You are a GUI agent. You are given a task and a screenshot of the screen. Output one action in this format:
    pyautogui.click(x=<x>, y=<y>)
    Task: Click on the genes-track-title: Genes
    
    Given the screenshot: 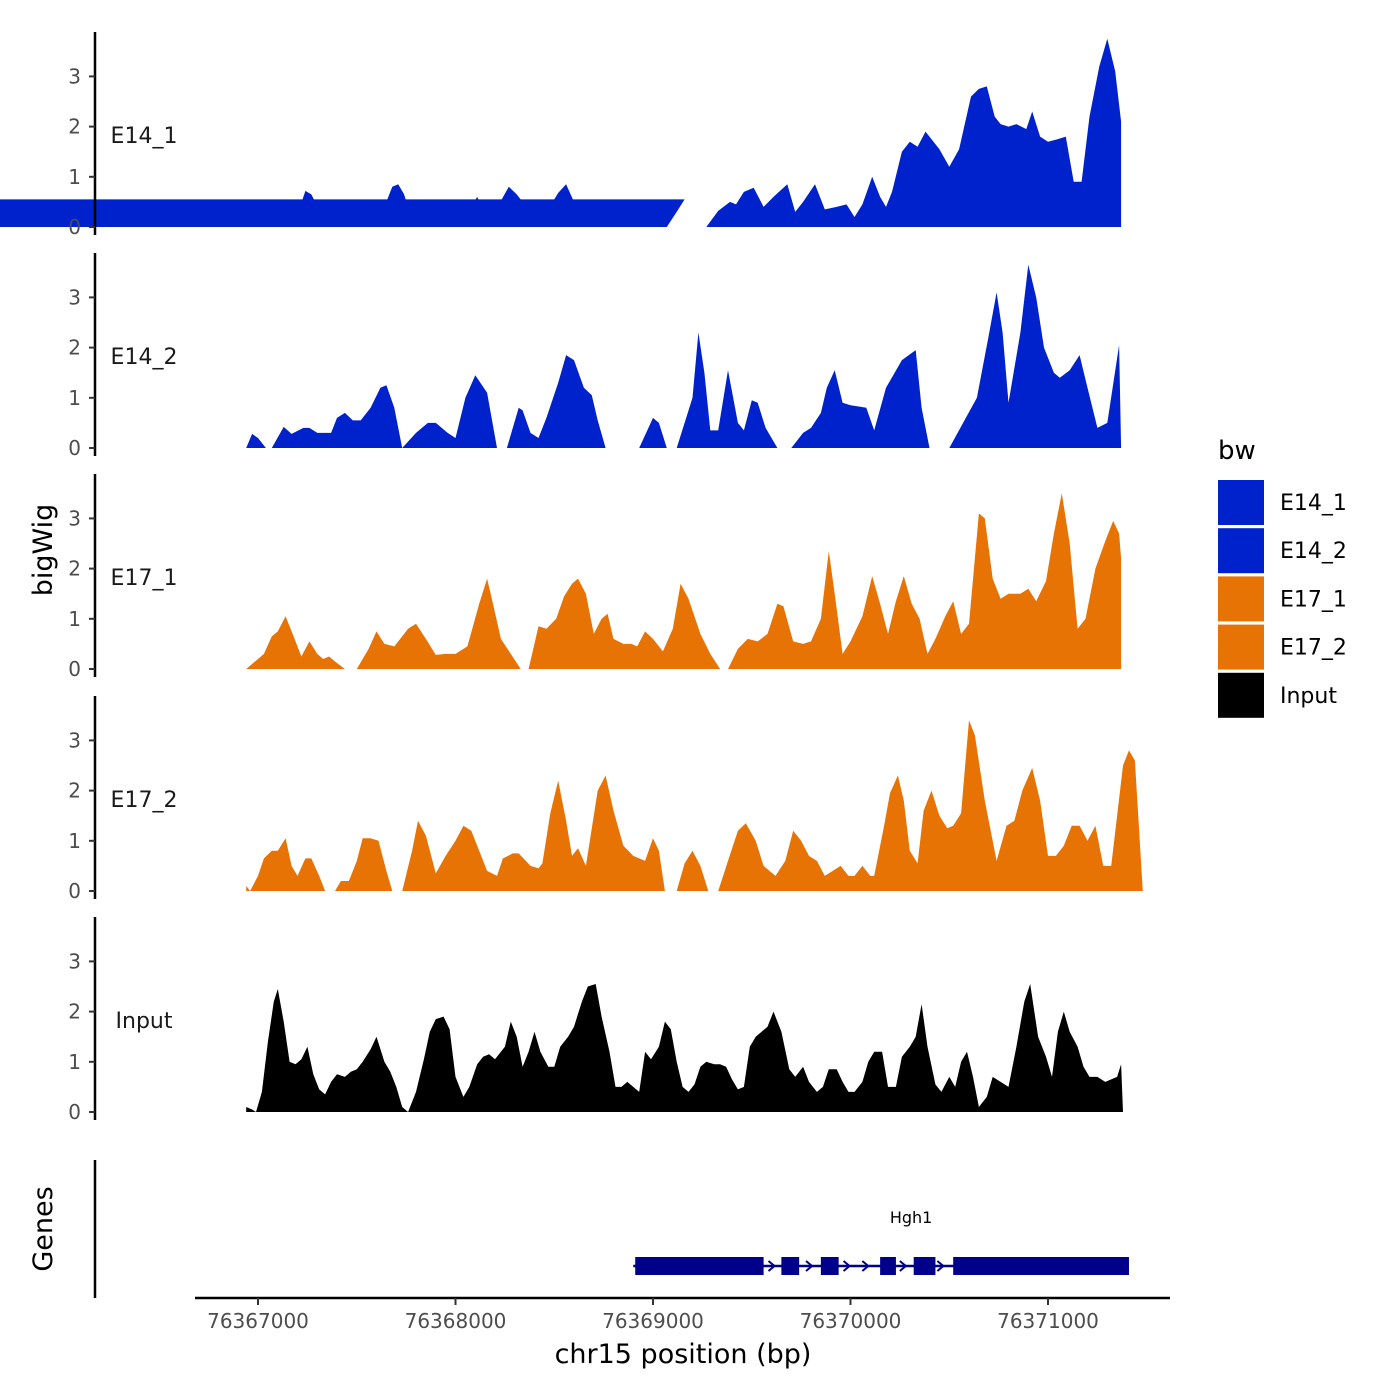 What is the action you would take?
    pyautogui.click(x=43, y=1228)
    